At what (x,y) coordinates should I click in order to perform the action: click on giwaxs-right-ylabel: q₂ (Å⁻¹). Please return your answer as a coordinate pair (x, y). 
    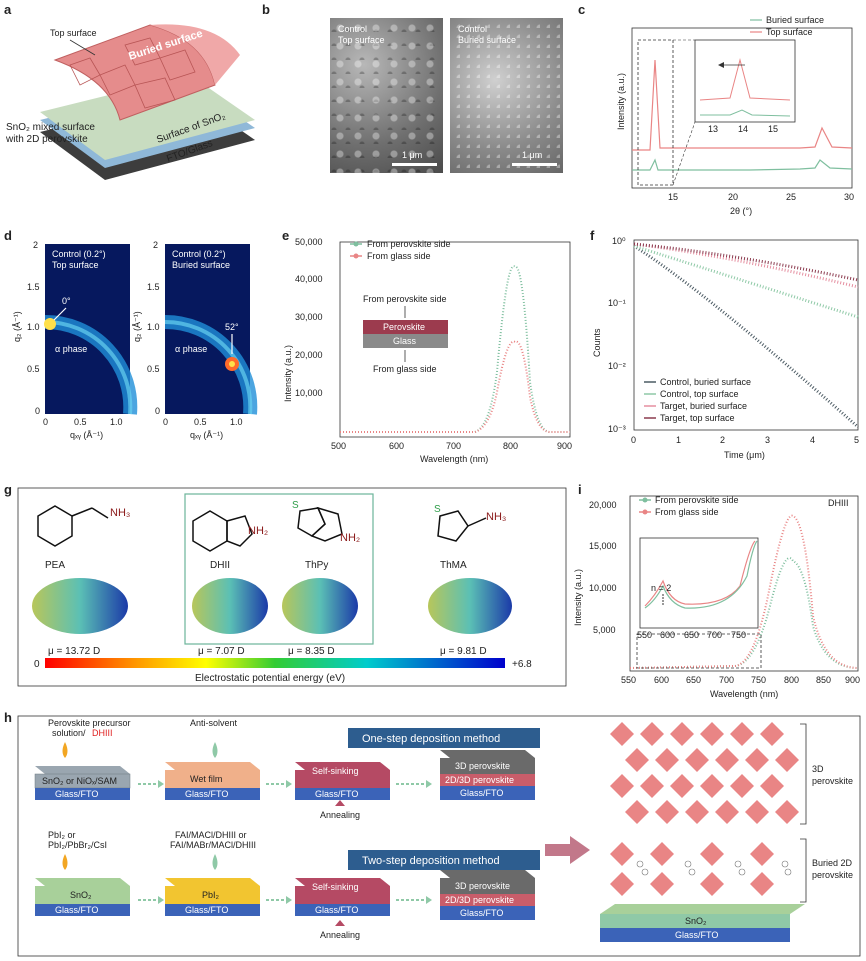
    Looking at the image, I should click on (137, 326).